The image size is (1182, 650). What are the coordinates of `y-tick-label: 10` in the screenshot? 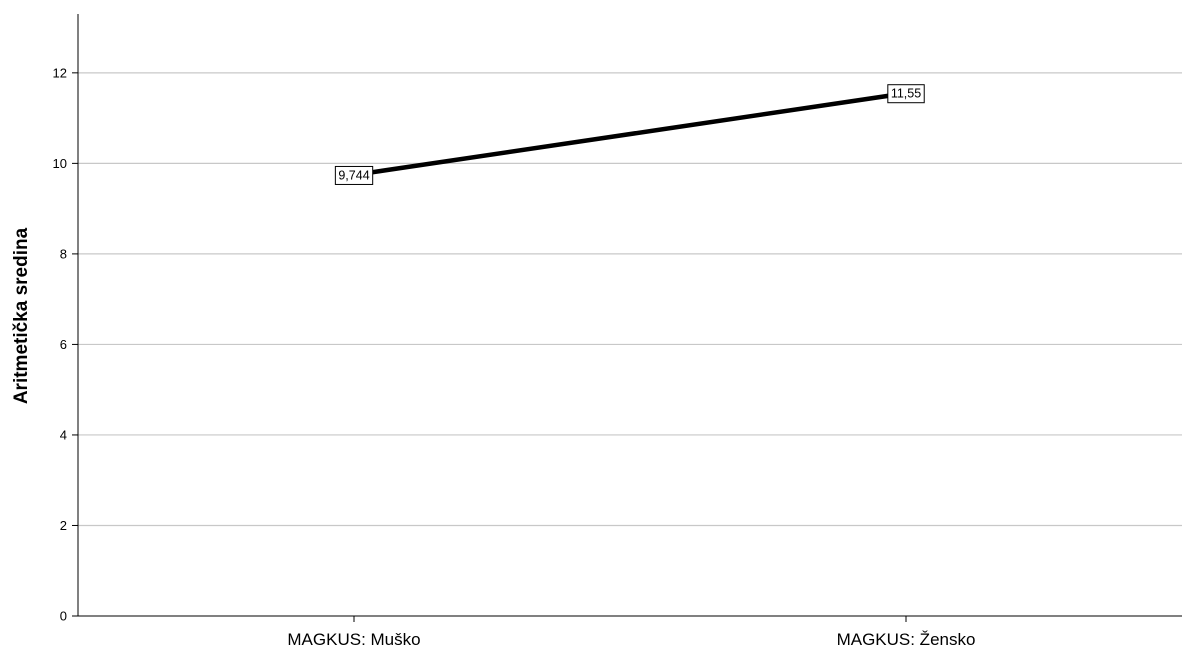 It's located at (60, 163).